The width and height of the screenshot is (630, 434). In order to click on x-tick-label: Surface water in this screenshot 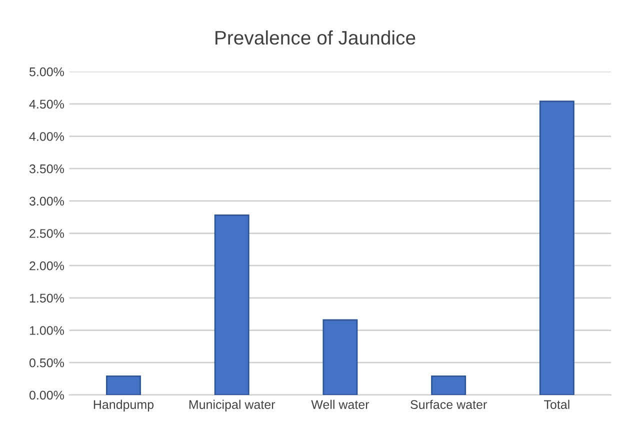, I will do `click(448, 404)`.